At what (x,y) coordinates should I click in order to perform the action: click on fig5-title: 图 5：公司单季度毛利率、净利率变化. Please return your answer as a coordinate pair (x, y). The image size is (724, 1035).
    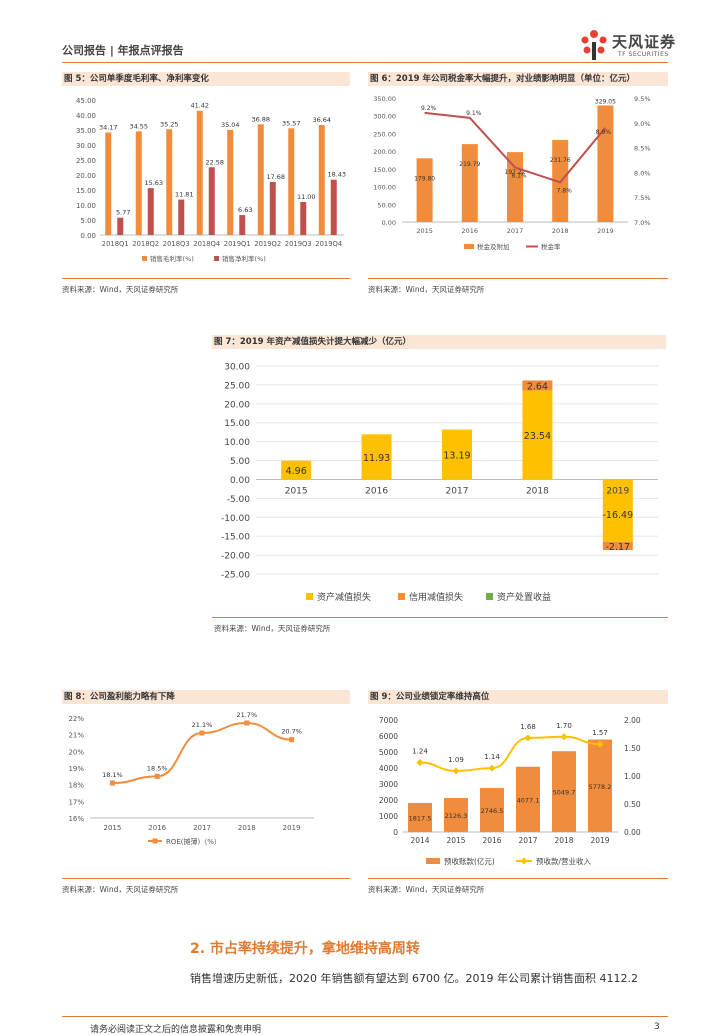
    Looking at the image, I should click on (206, 79).